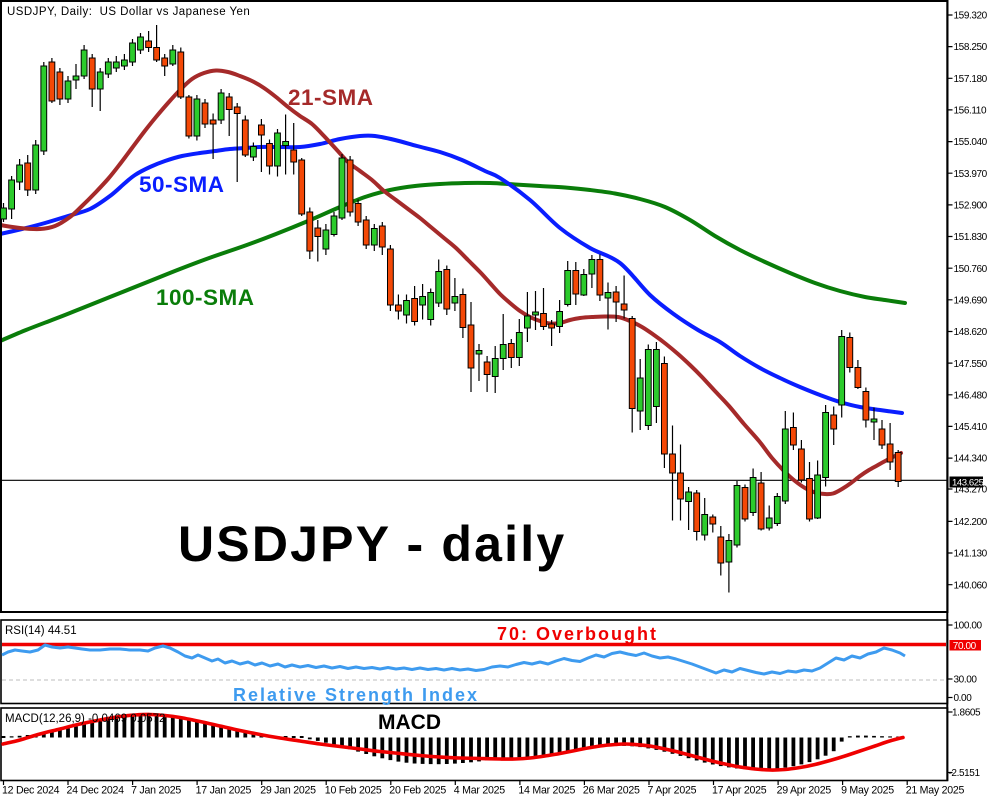 The height and width of the screenshot is (800, 1000). What do you see at coordinates (85, 719) in the screenshot?
I see `svg-text: MACD(12,26,9) -0.0469 0.0572` at bounding box center [85, 719].